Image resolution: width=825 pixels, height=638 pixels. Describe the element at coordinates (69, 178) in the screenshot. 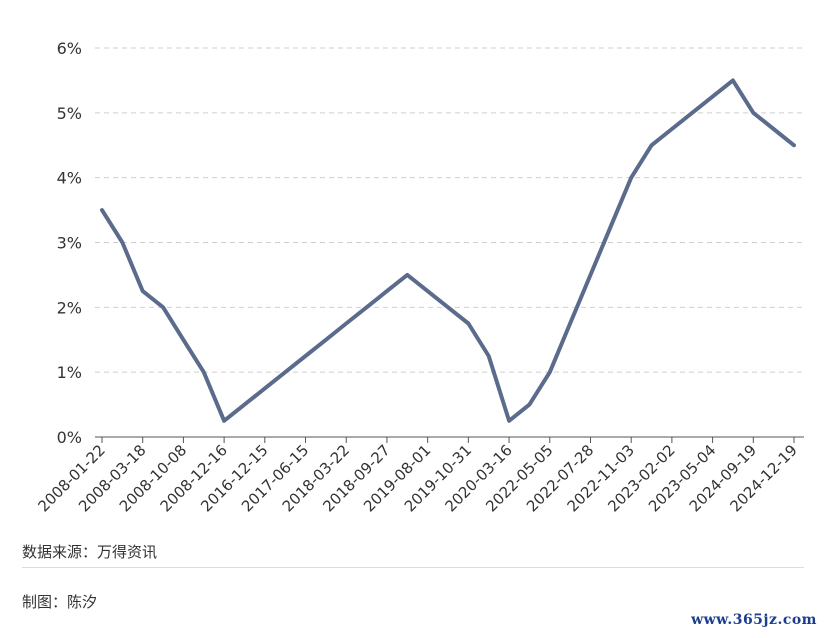

I see `y-tick-label: 4%` at that location.